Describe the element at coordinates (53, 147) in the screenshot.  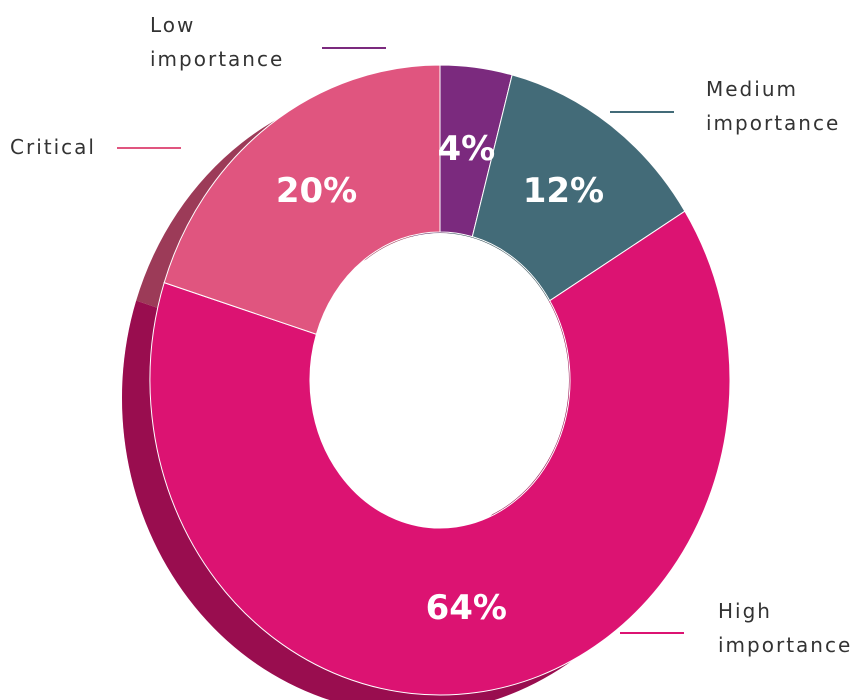
I see `category-label: Critical` at that location.